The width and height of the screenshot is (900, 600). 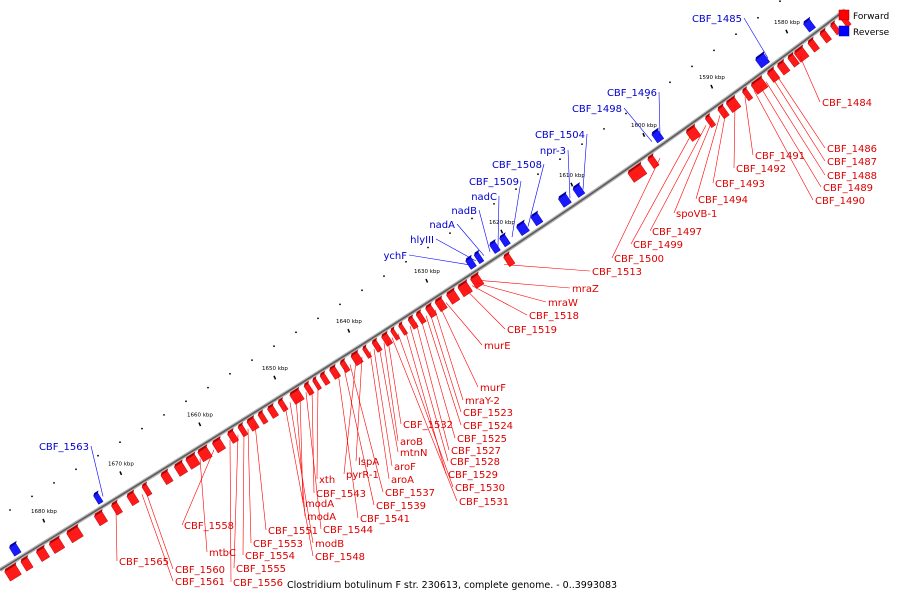 I want to click on gene-label: CBF_1527, so click(x=476, y=451).